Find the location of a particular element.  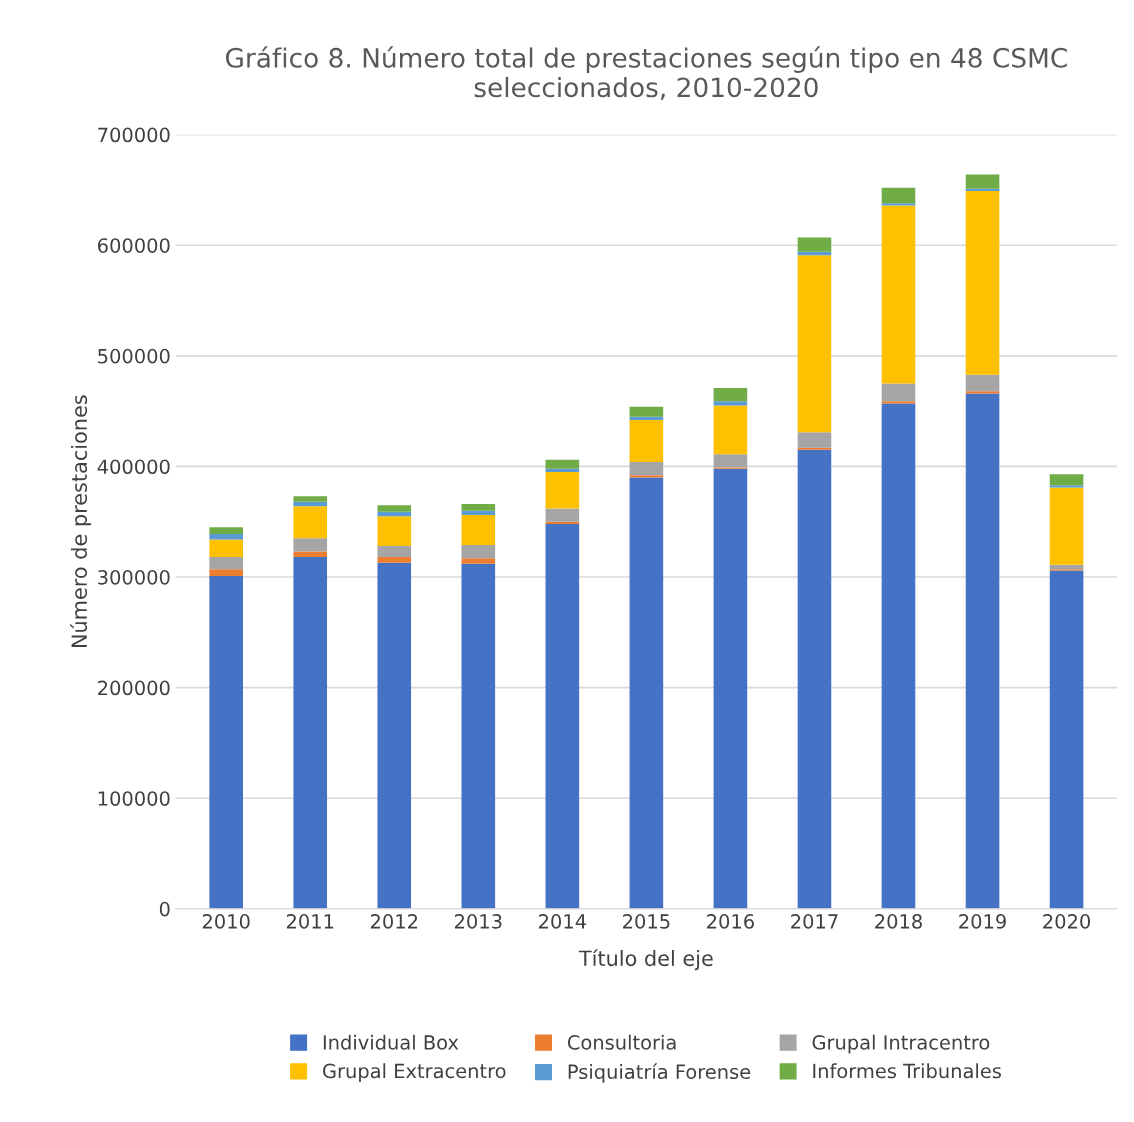

legend-label: Informes Tribunales is located at coordinates (907, 1071).